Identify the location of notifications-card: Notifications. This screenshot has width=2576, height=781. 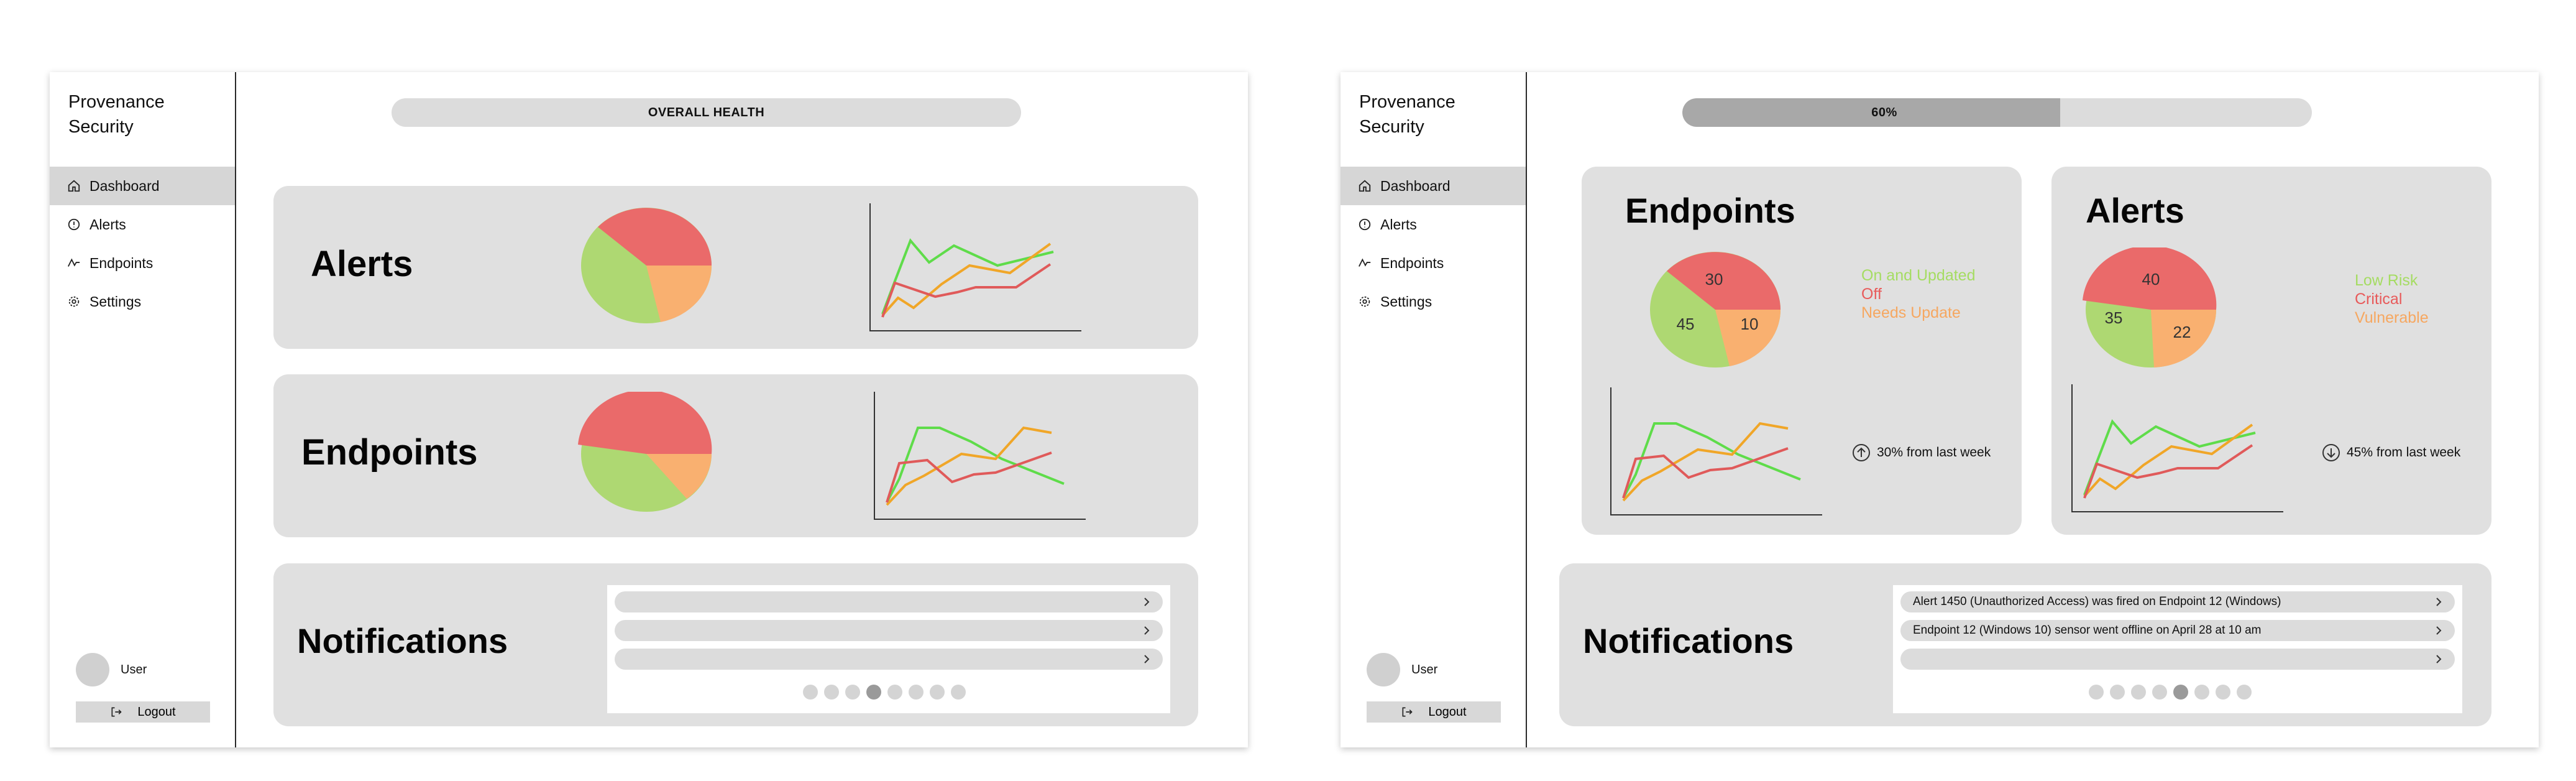
(735, 644).